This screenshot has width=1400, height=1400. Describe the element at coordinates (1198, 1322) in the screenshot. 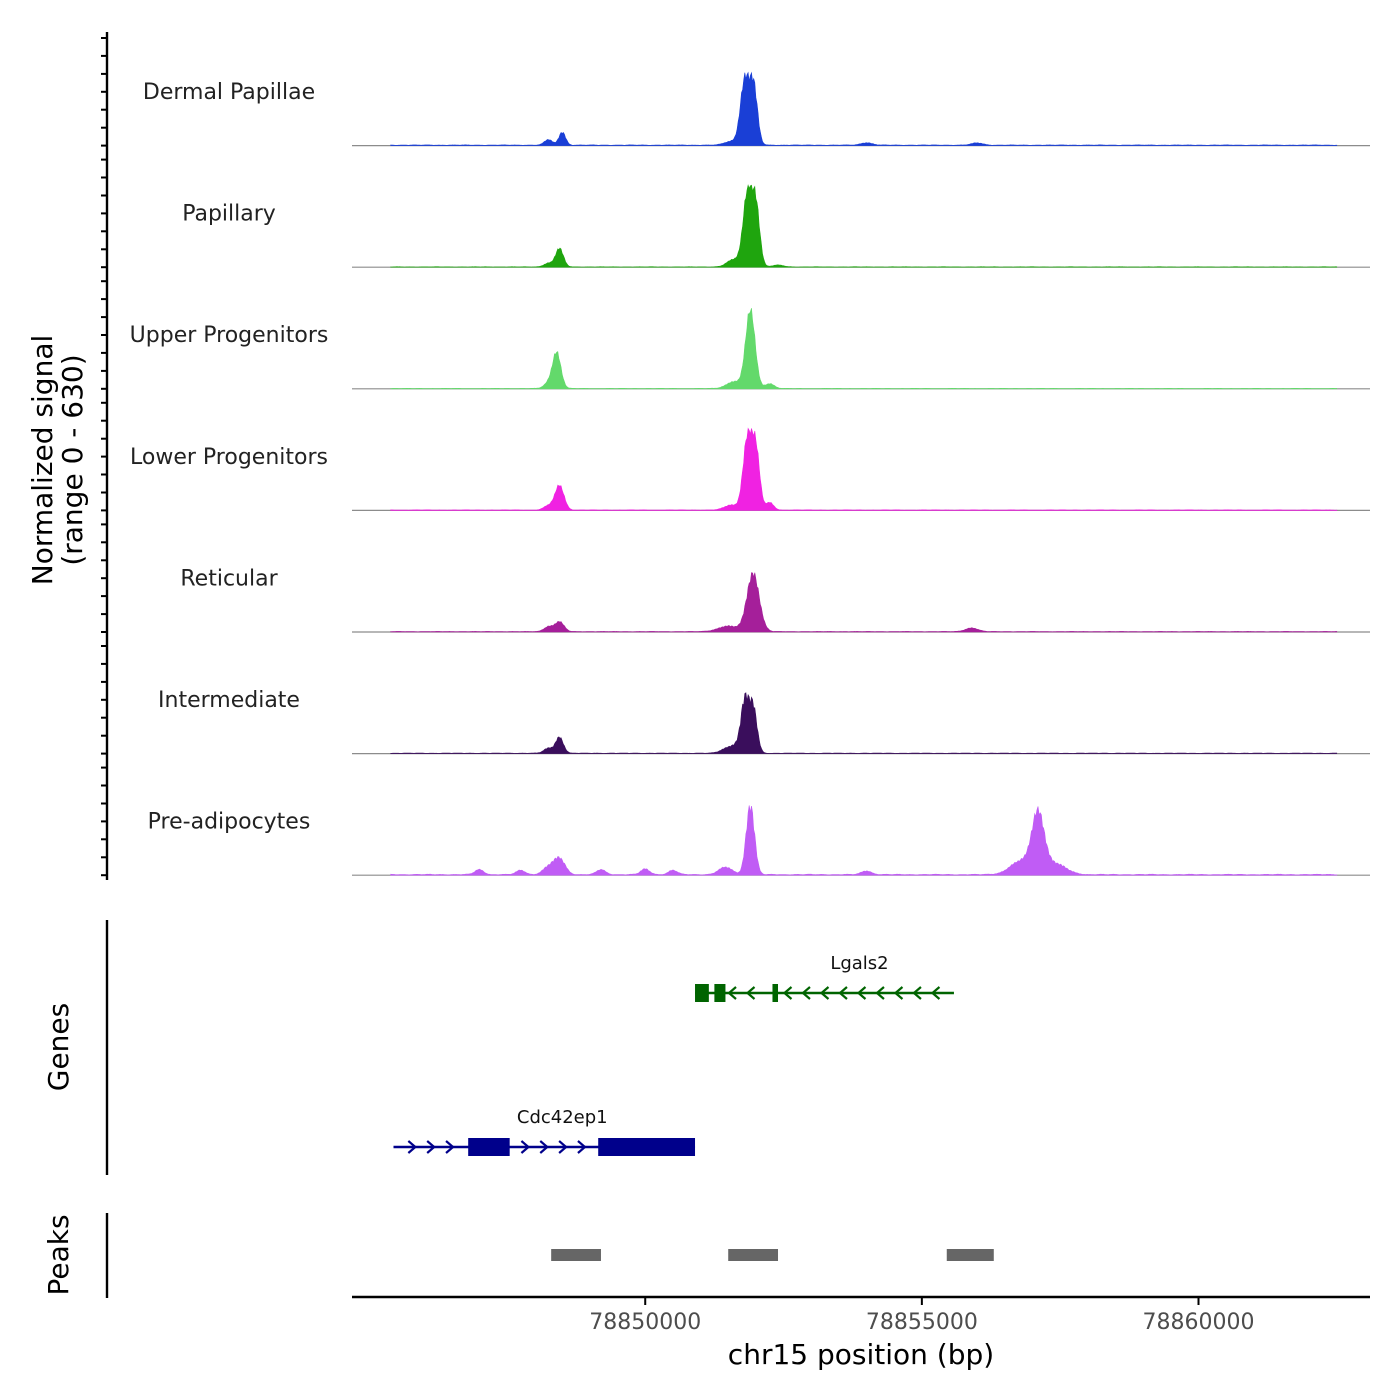

I see `x-tick-label: 78860000` at that location.